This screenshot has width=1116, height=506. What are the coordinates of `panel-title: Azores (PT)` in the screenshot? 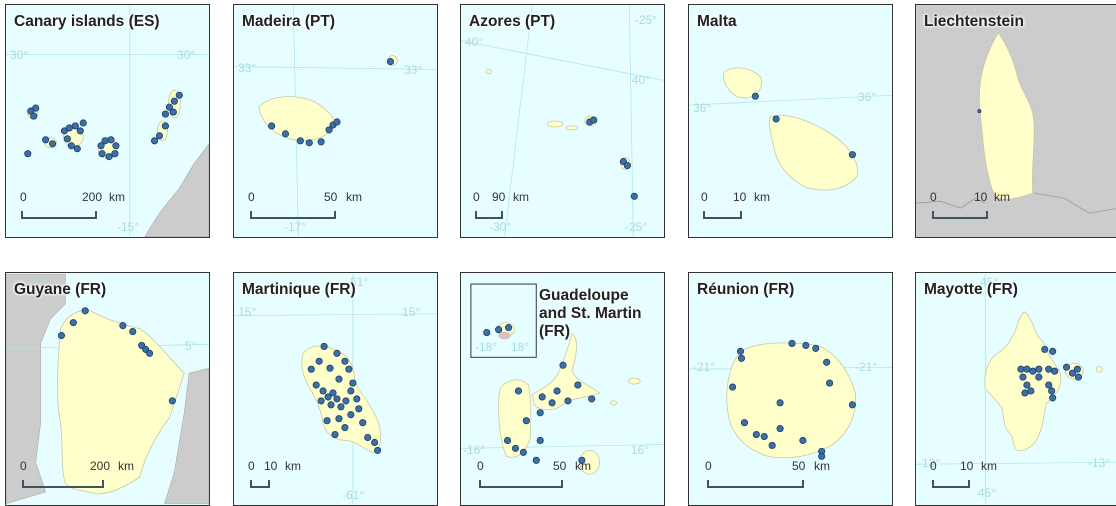 It's located at (512, 21).